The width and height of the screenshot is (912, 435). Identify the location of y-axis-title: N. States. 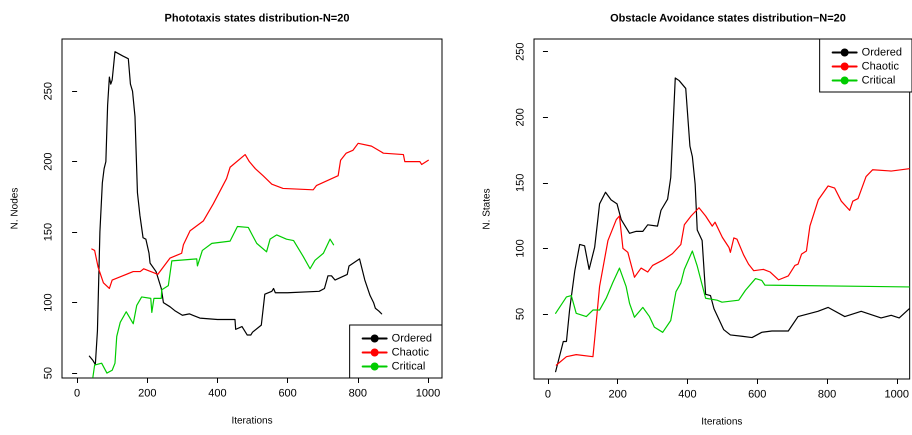
(487, 209).